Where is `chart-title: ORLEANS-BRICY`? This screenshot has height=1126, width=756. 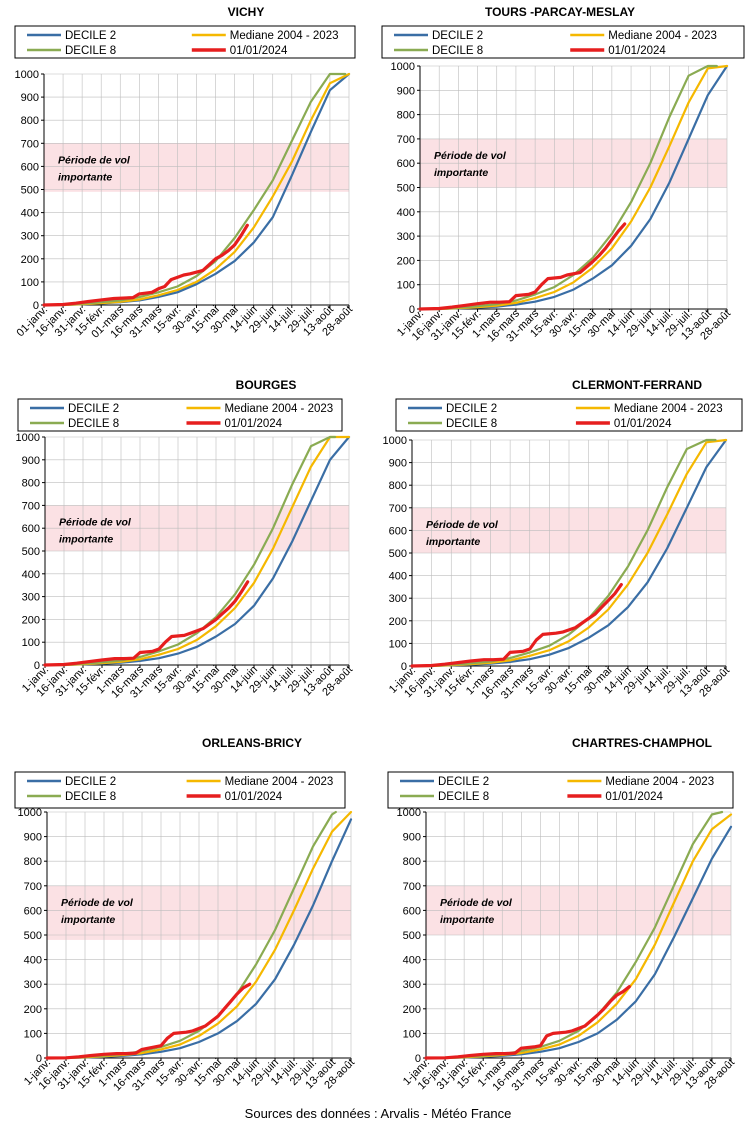 chart-title: ORLEANS-BRICY is located at coordinates (252, 743).